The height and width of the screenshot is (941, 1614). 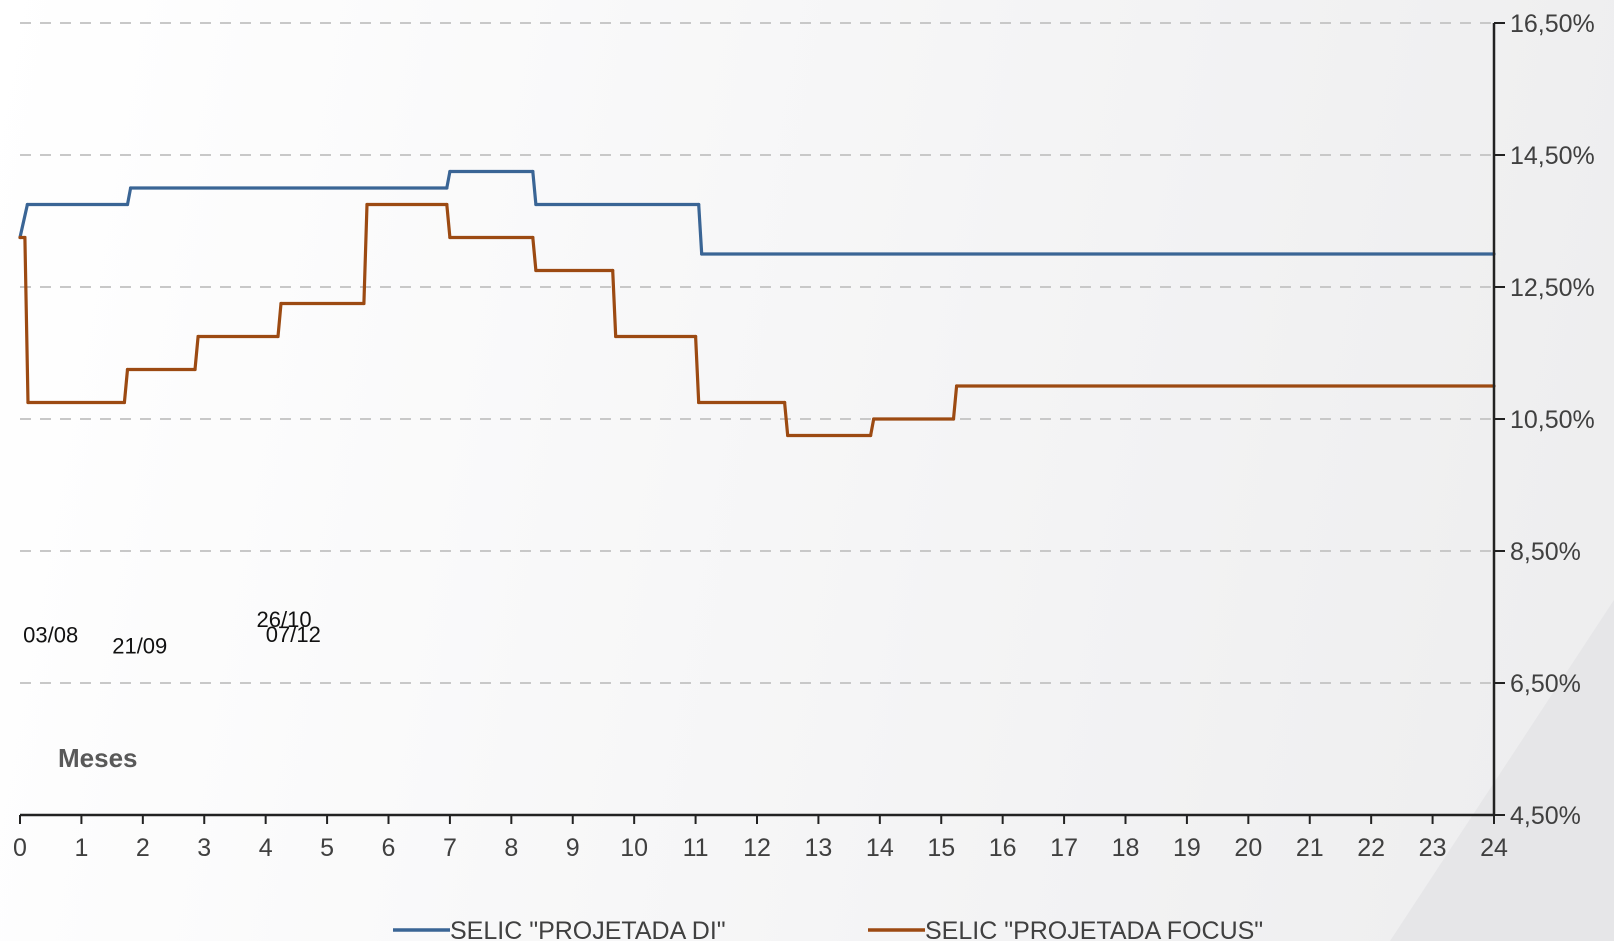 What do you see at coordinates (1126, 848) in the screenshot?
I see `x-tick-label: 18` at bounding box center [1126, 848].